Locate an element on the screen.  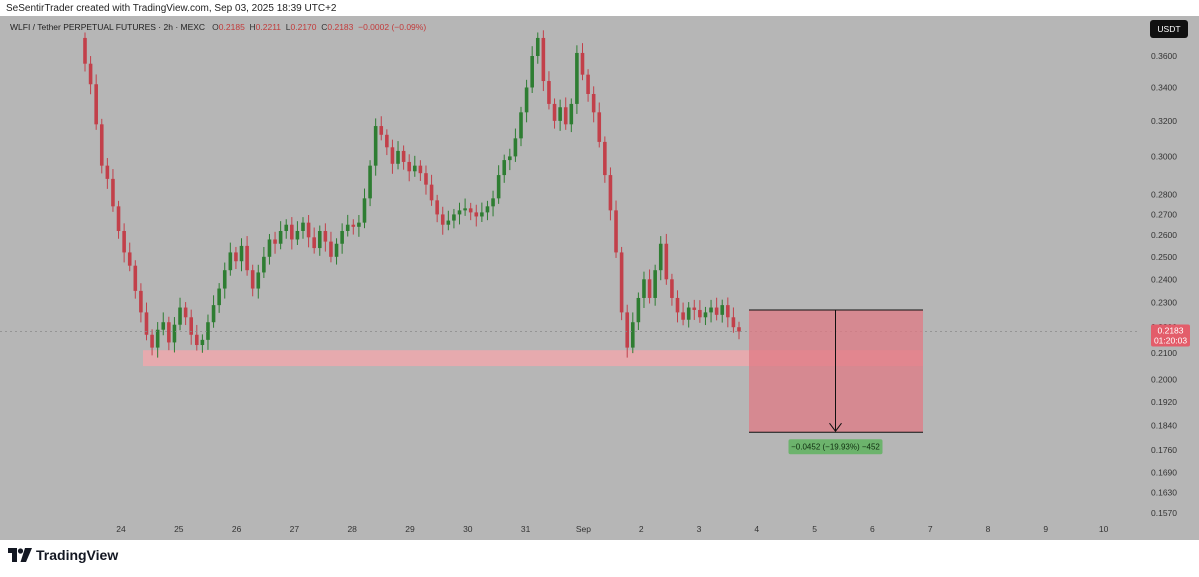
date-tick-26: 26 is located at coordinates (237, 529).